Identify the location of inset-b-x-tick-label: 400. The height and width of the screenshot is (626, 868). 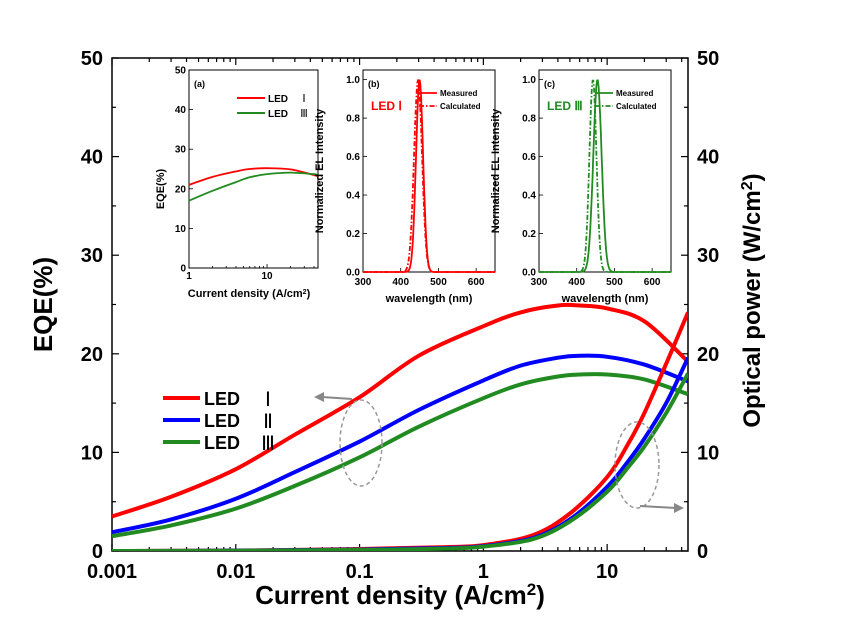
(400, 282).